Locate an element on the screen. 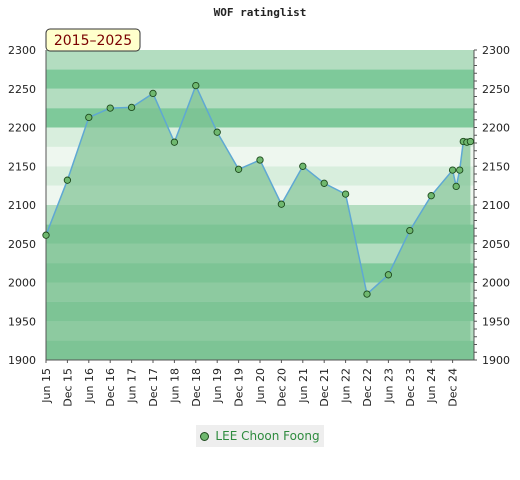 The height and width of the screenshot is (480, 520). x-tick-label: Dec 16 is located at coordinates (110, 387).